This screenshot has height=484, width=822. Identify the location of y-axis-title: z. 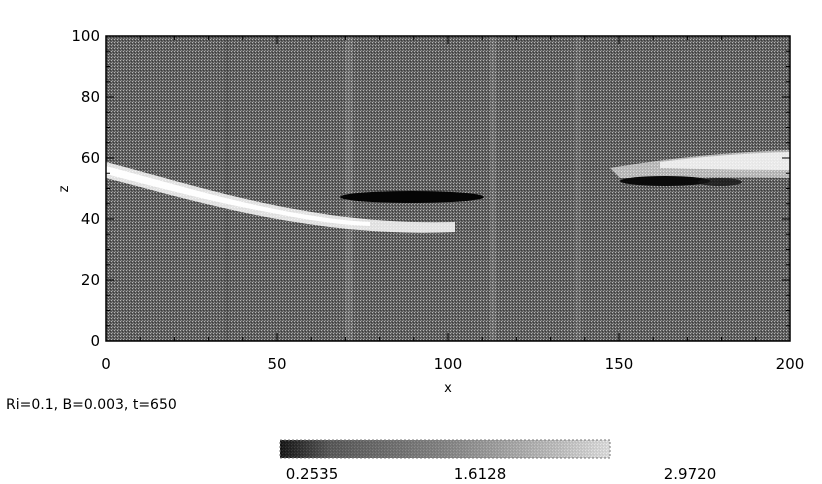
(64, 188).